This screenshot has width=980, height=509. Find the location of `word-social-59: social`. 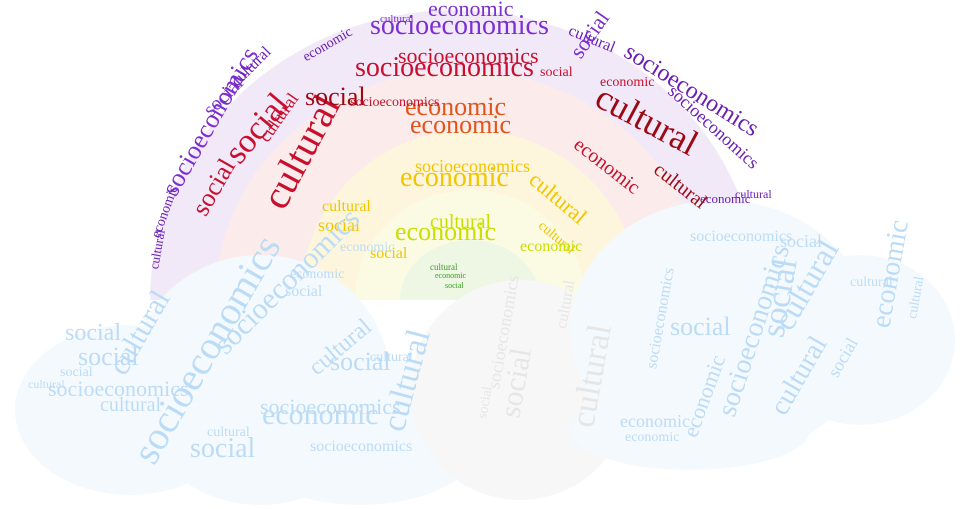

word-social-59: social is located at coordinates (304, 291).